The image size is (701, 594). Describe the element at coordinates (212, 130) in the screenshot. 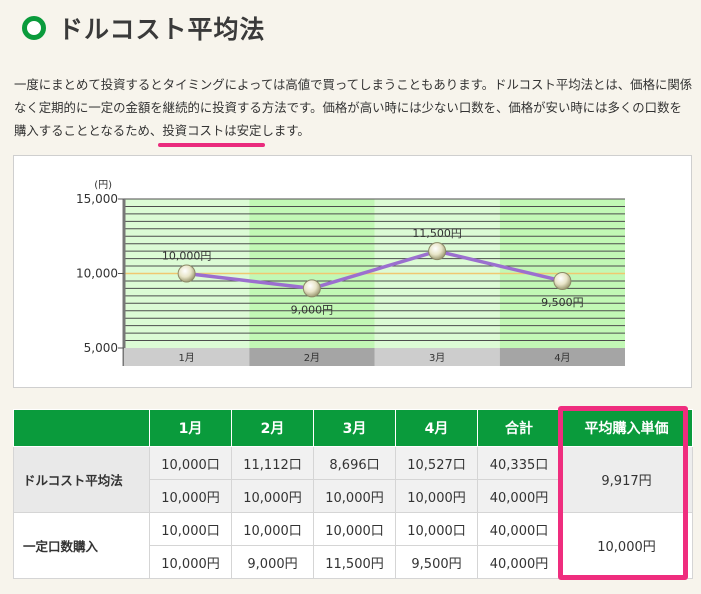

I see `intro-highlight-text: 投資コストは安定` at that location.